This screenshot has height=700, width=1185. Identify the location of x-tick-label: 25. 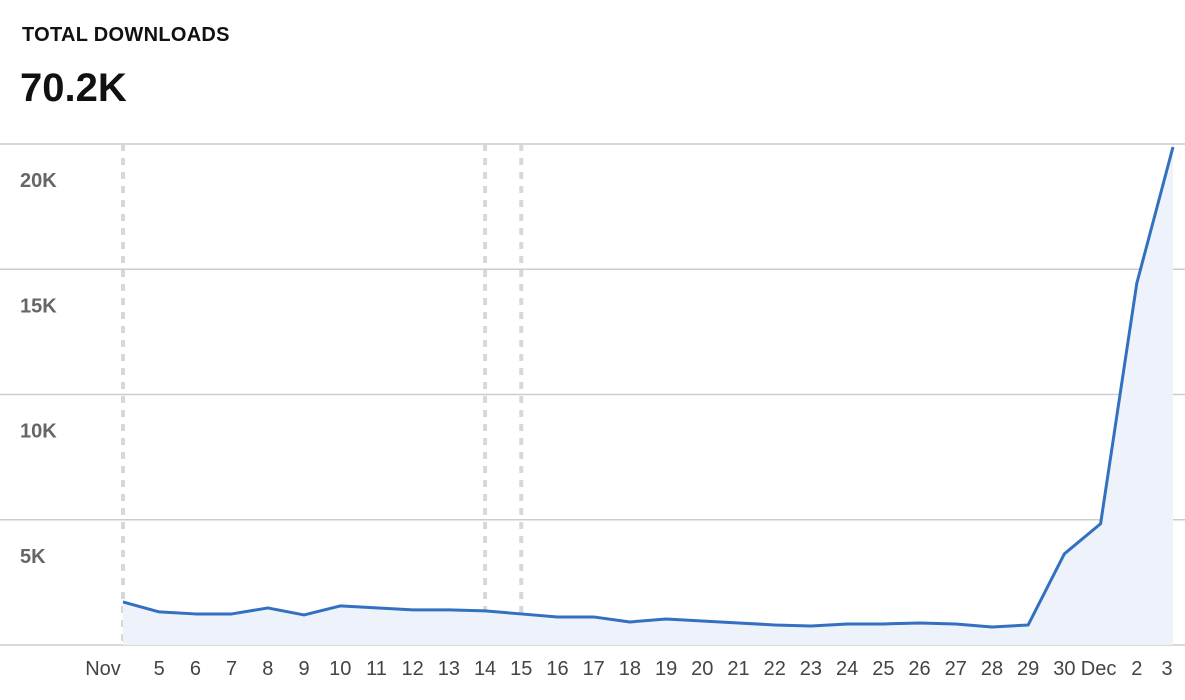
(883, 669).